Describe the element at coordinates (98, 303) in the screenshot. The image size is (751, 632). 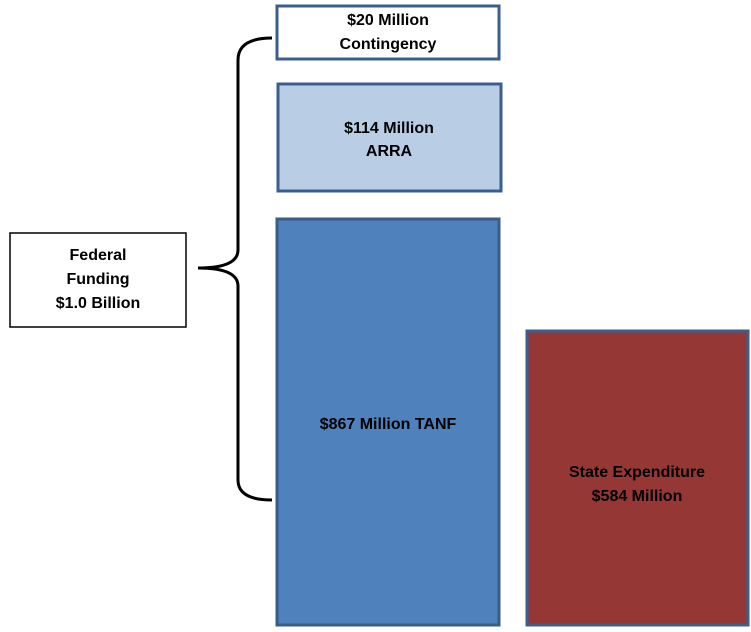
I see `federal-label: $1.0 Billion` at that location.